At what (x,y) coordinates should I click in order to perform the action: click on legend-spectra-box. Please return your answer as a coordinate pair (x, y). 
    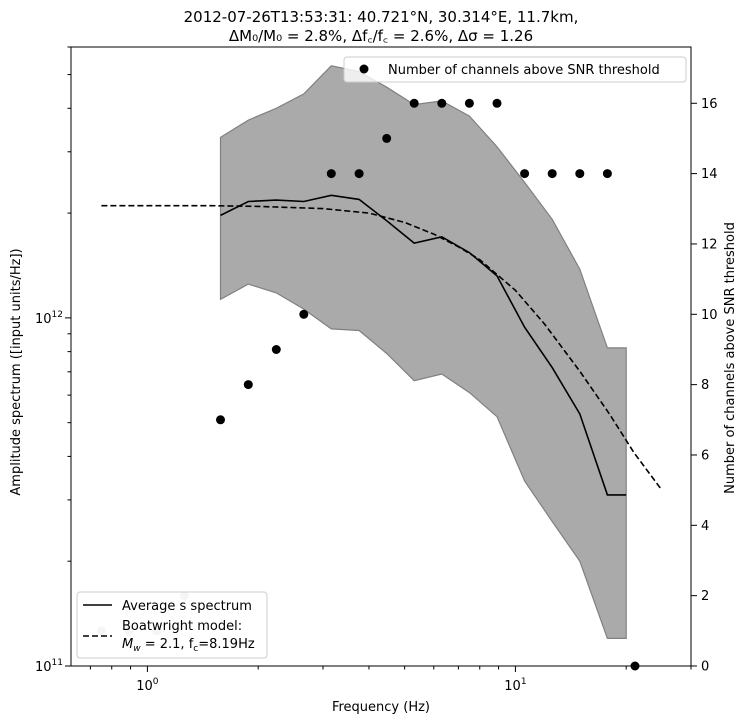
    Looking at the image, I should click on (172, 625).